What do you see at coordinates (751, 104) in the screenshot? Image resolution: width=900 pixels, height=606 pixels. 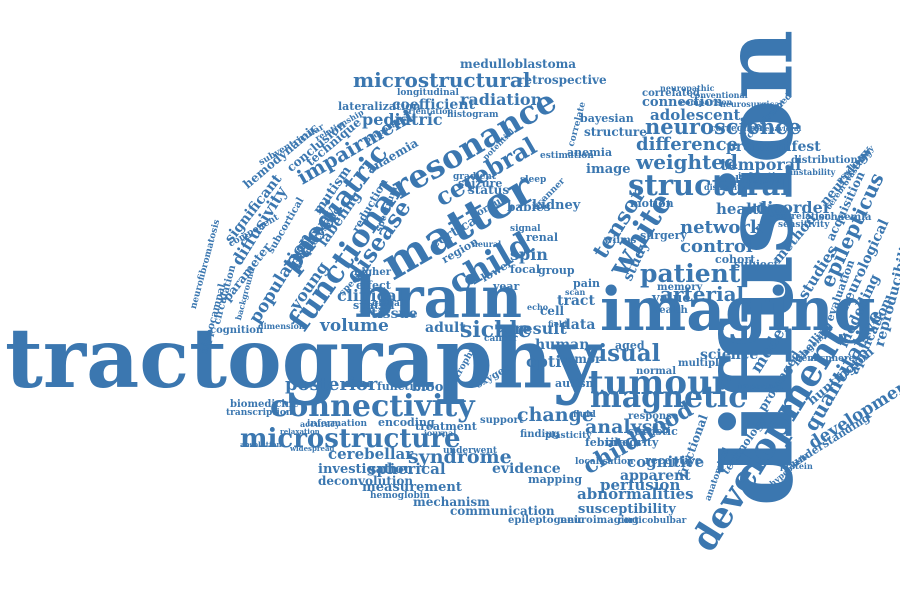 I see `word-neurosurgical: neurosurgical` at bounding box center [751, 104].